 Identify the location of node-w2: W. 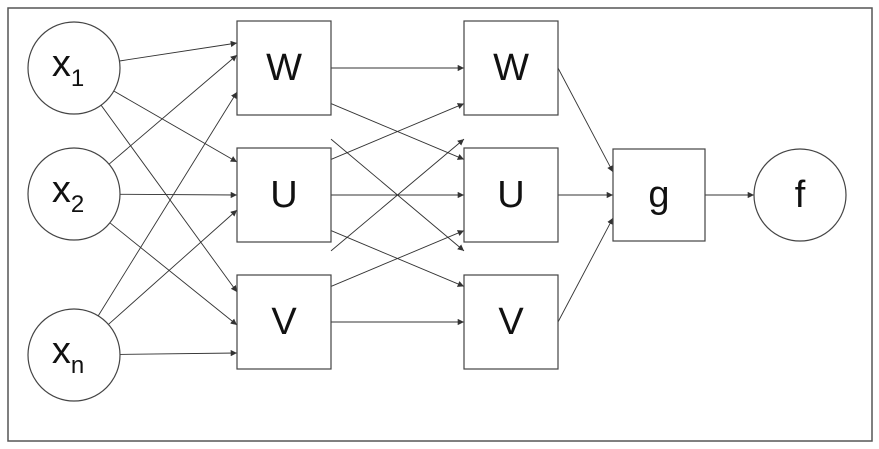
(511, 68).